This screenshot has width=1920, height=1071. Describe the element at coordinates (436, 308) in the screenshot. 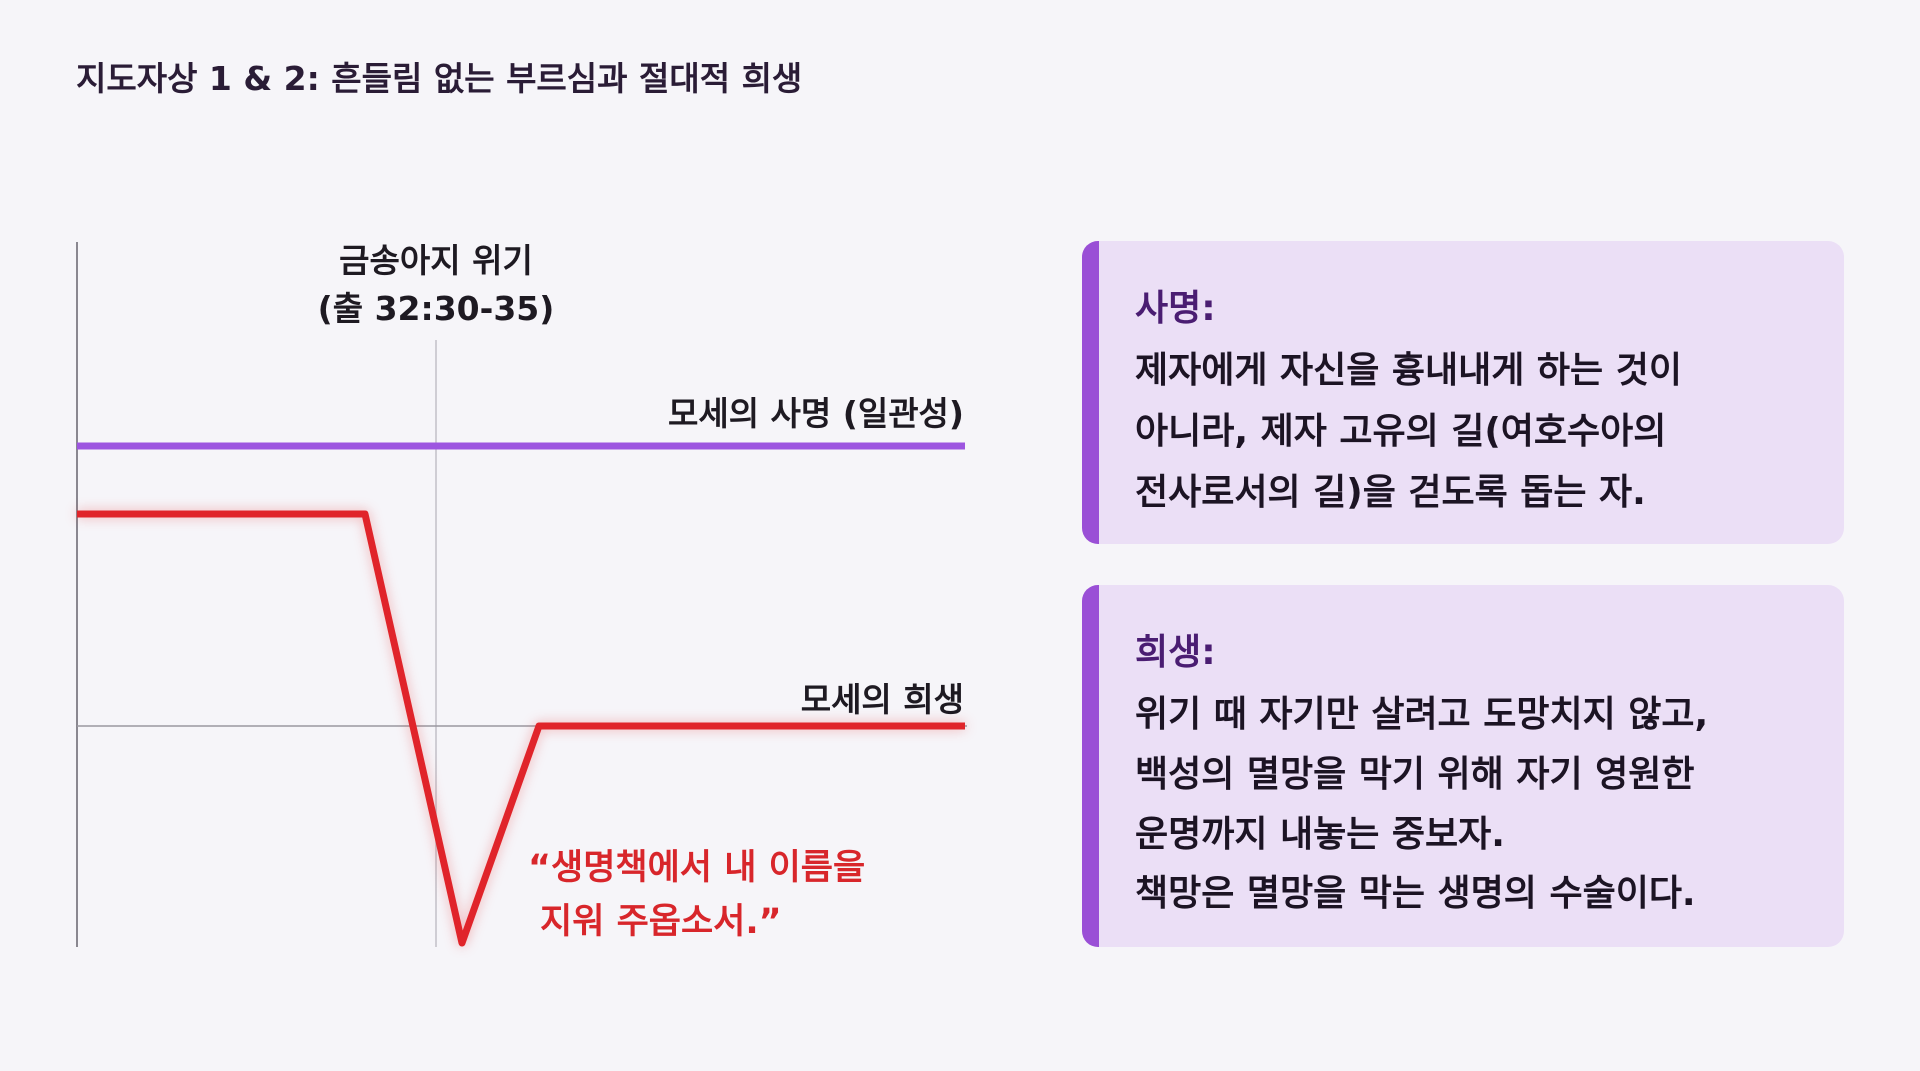

I see `crisis-ref: (출 32:30-35)` at that location.